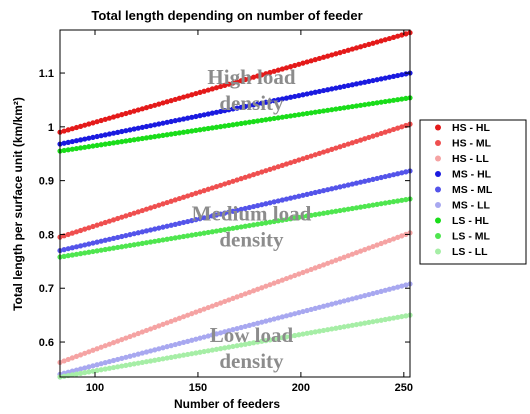  Describe the element at coordinates (471, 128) in the screenshot. I see `legend-entry-label: HS - HL` at that location.